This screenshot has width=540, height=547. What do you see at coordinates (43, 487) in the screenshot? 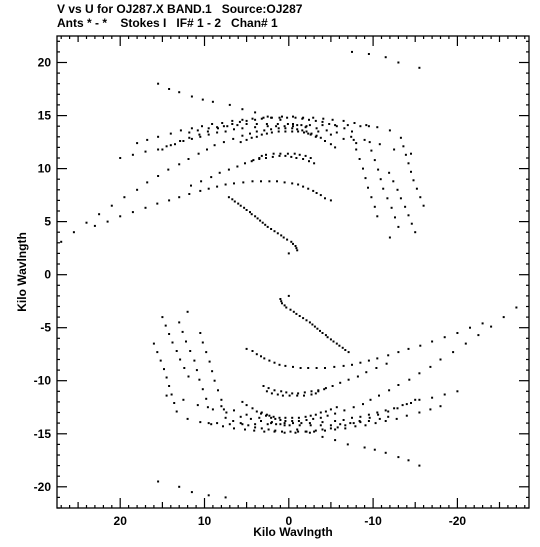
I see `y-tick-label: -20` at bounding box center [43, 487].